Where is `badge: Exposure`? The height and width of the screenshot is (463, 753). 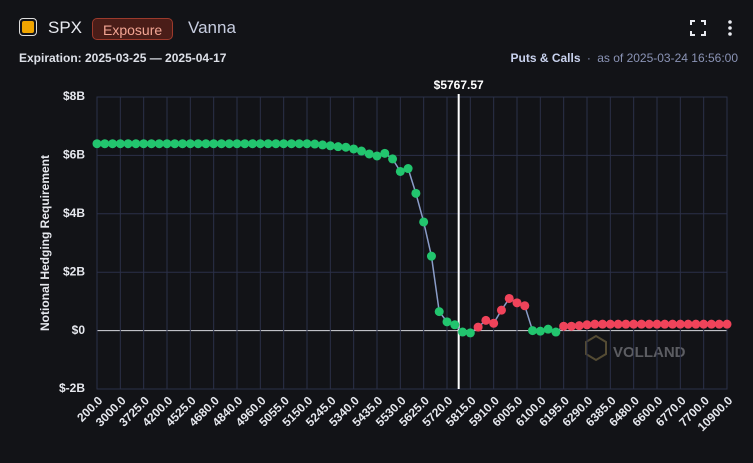
badge: Exposure is located at coordinates (133, 29).